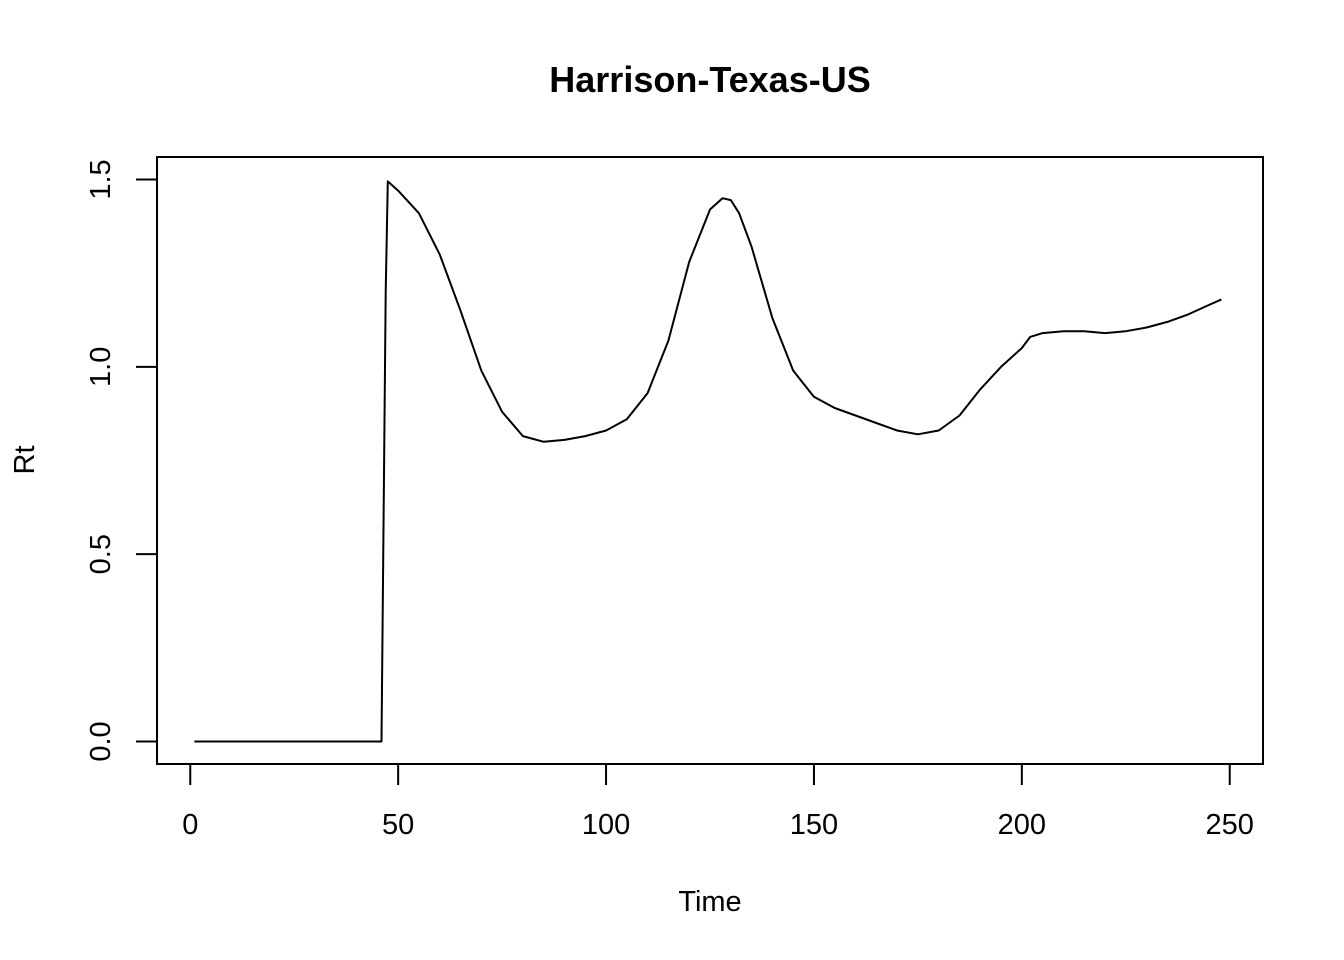 The image size is (1344, 960). Describe the element at coordinates (190, 825) in the screenshot. I see `x-tick-label: 0` at that location.